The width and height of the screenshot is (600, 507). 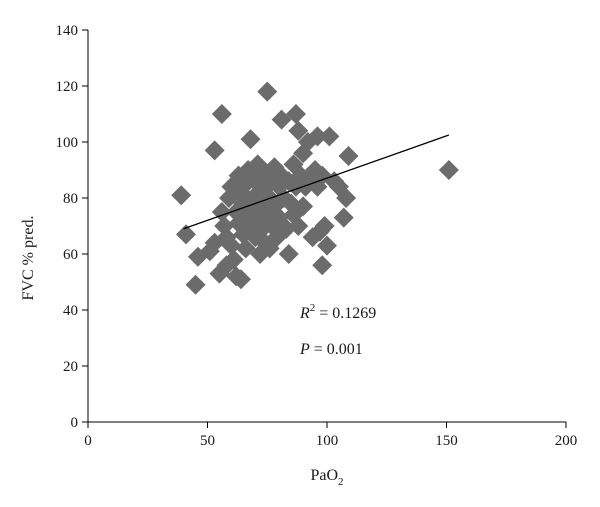 I want to click on trend-line, so click(x=316, y=182).